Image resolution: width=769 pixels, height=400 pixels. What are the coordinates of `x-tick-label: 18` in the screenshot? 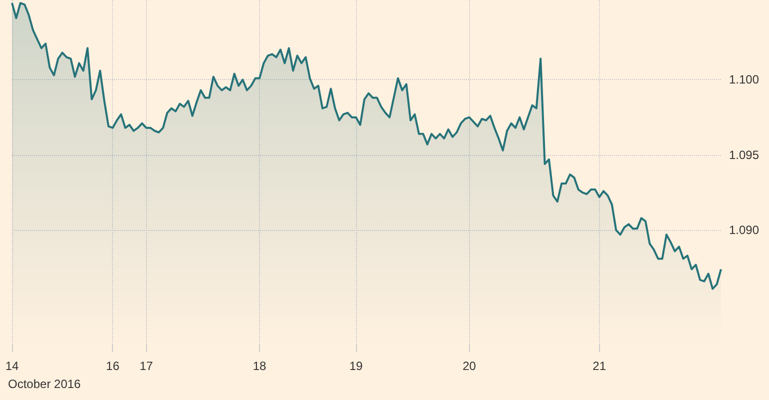 It's located at (259, 366).